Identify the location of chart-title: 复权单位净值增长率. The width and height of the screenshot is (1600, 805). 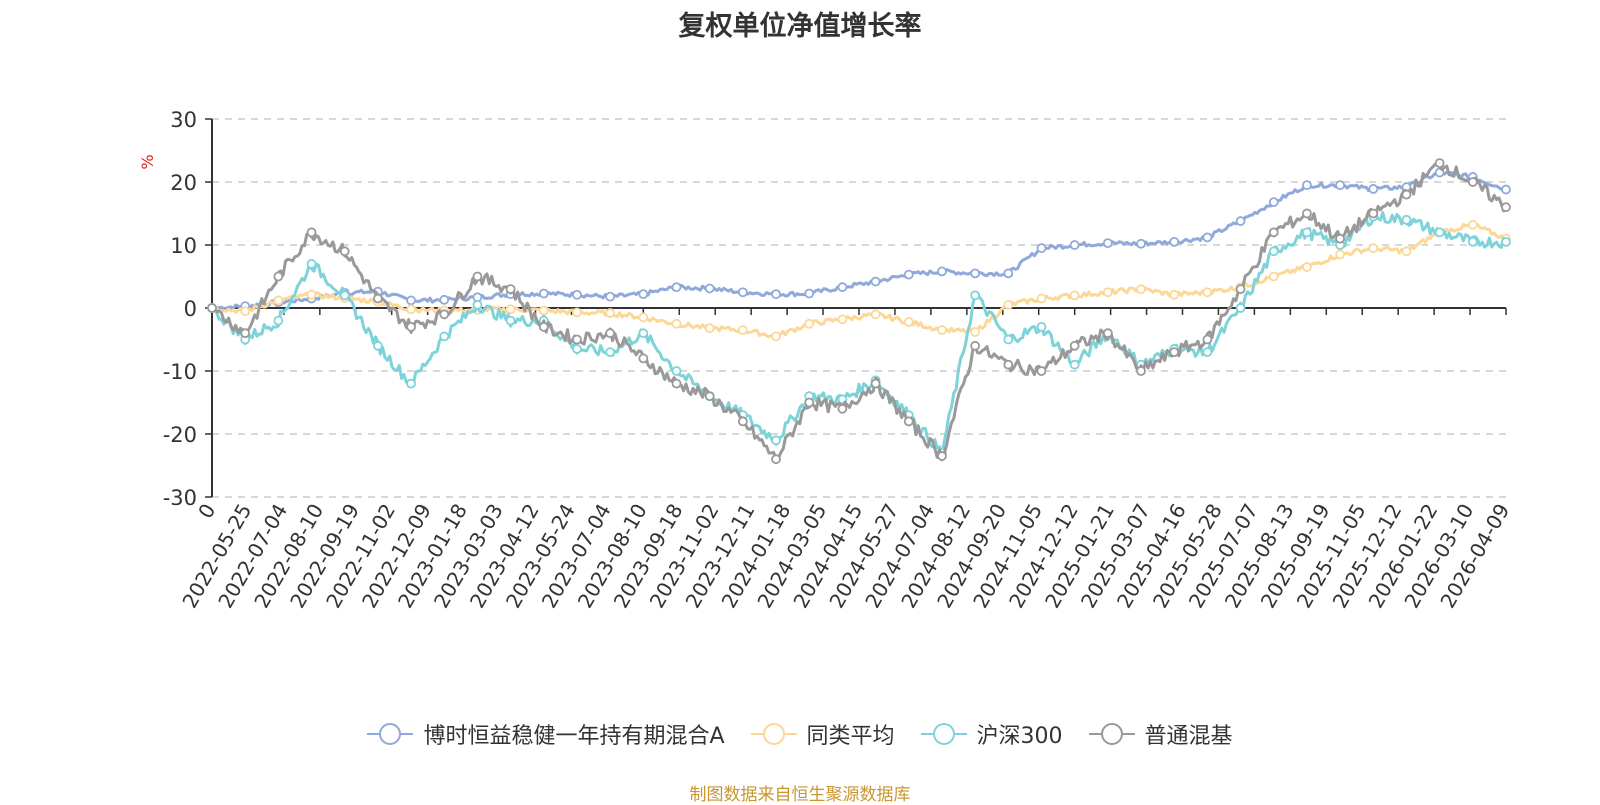
(800, 26).